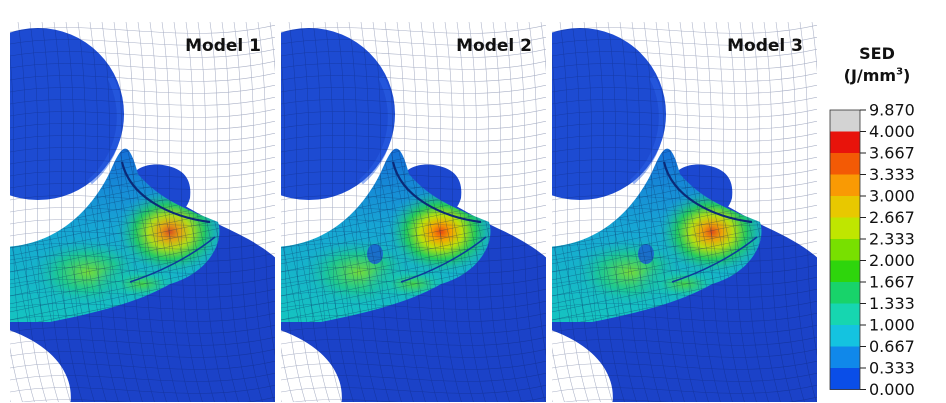 The image size is (946, 403). What do you see at coordinates (892, 346) in the screenshot?
I see `legend-level-label: 0.667` at bounding box center [892, 346].